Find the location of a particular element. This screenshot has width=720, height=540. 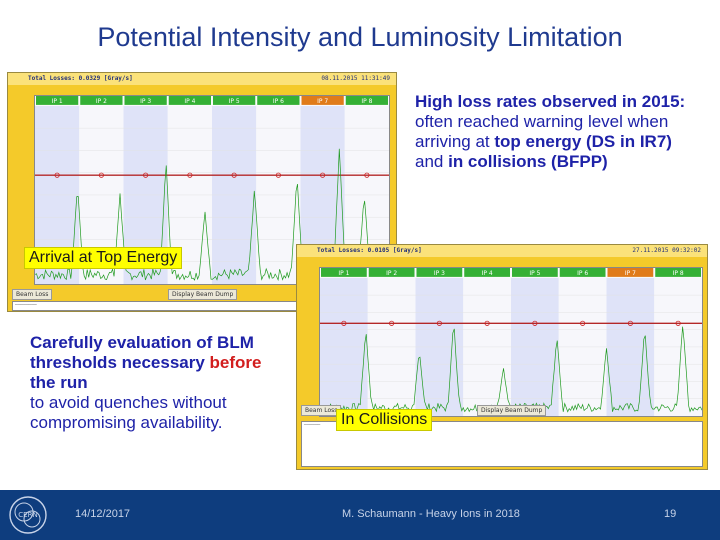

loss-plot: IP 1 IP 2 IP 3 IP 4 IP 5 IP 6 IP 7 IP 8 is located at coordinates (511, 342).